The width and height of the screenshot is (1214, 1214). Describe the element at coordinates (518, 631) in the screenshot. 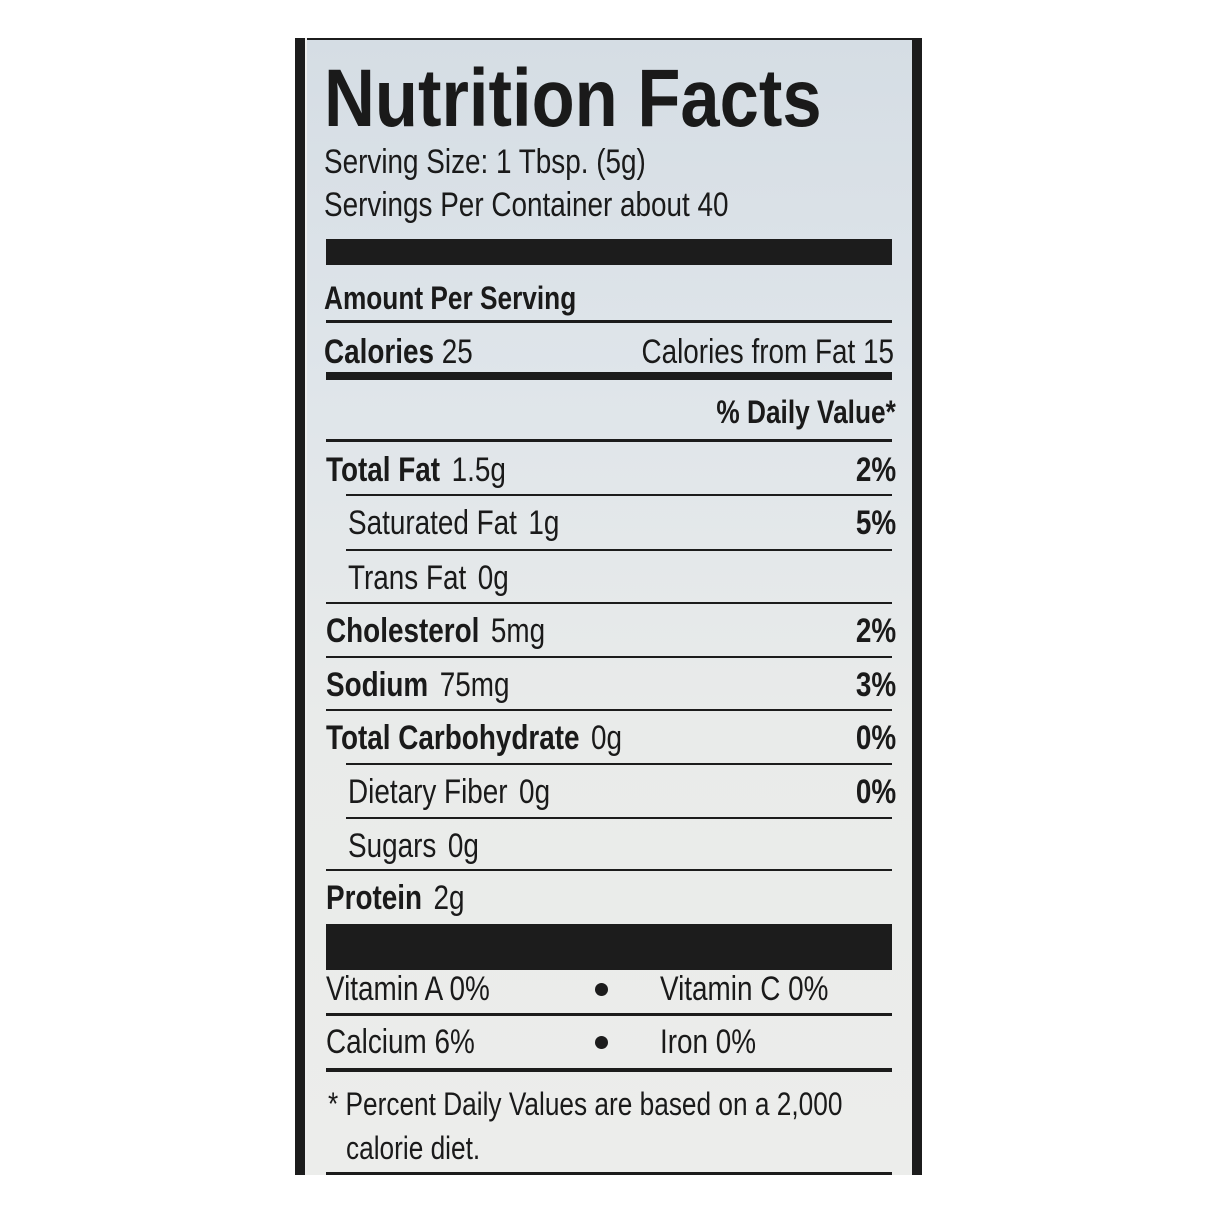

I see `nutrient-amount: 5mg` at that location.